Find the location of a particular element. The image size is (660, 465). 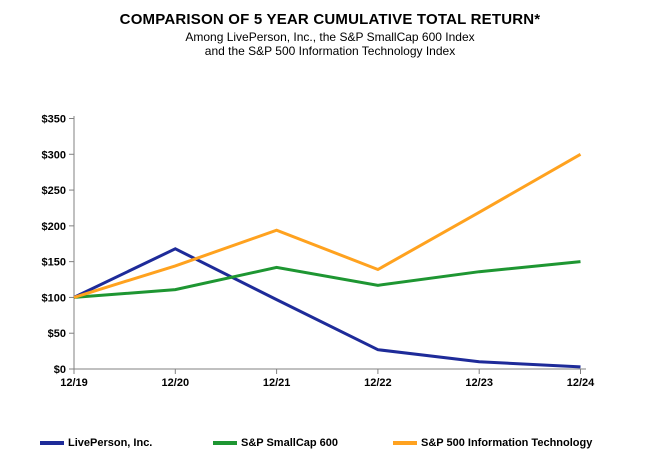

legend-label-sp-smallcap-600: S&P SmallCap 600 is located at coordinates (290, 443).